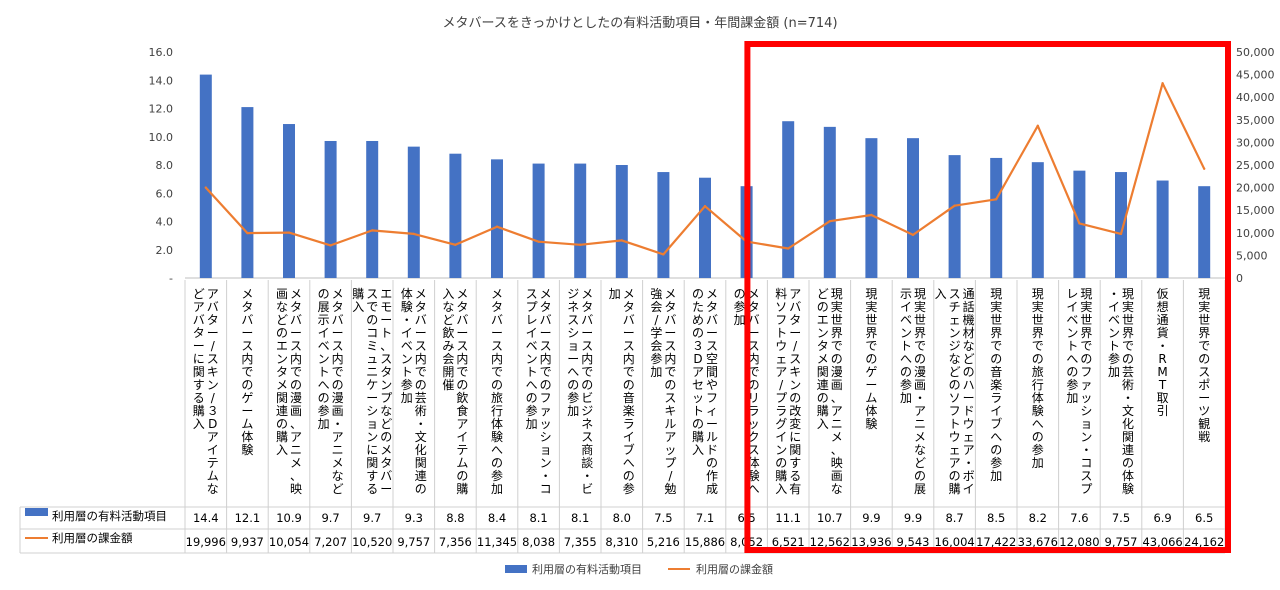  Describe the element at coordinates (497, 518) in the screenshot. I see `bar-data-label: 8.4` at that location.